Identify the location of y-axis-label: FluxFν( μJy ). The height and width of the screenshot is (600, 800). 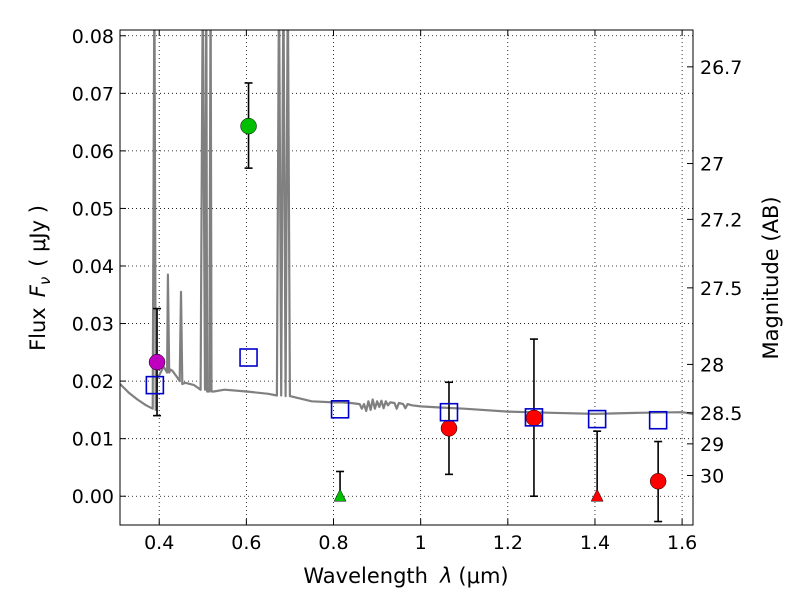
(40, 278).